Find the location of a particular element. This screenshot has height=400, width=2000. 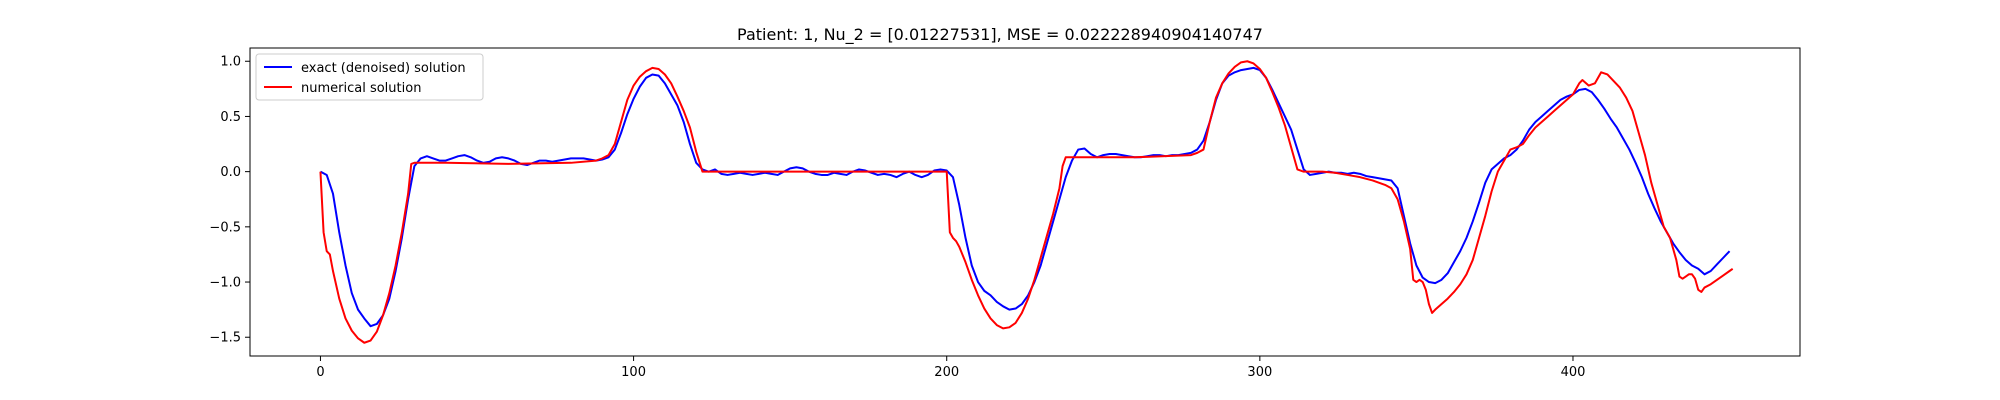

legend-box is located at coordinates (369, 77).